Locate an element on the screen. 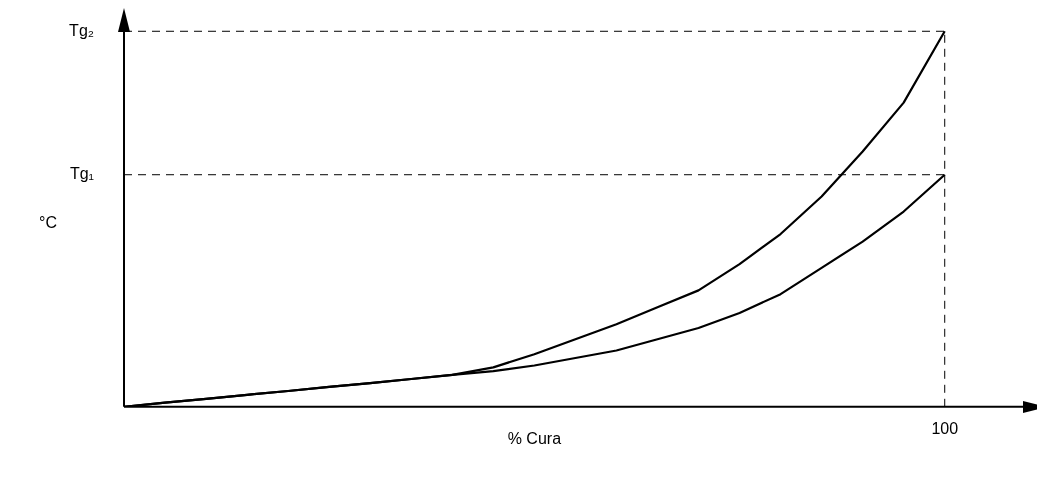 Image resolution: width=1037 pixels, height=482 pixels. text: 100 is located at coordinates (945, 429).